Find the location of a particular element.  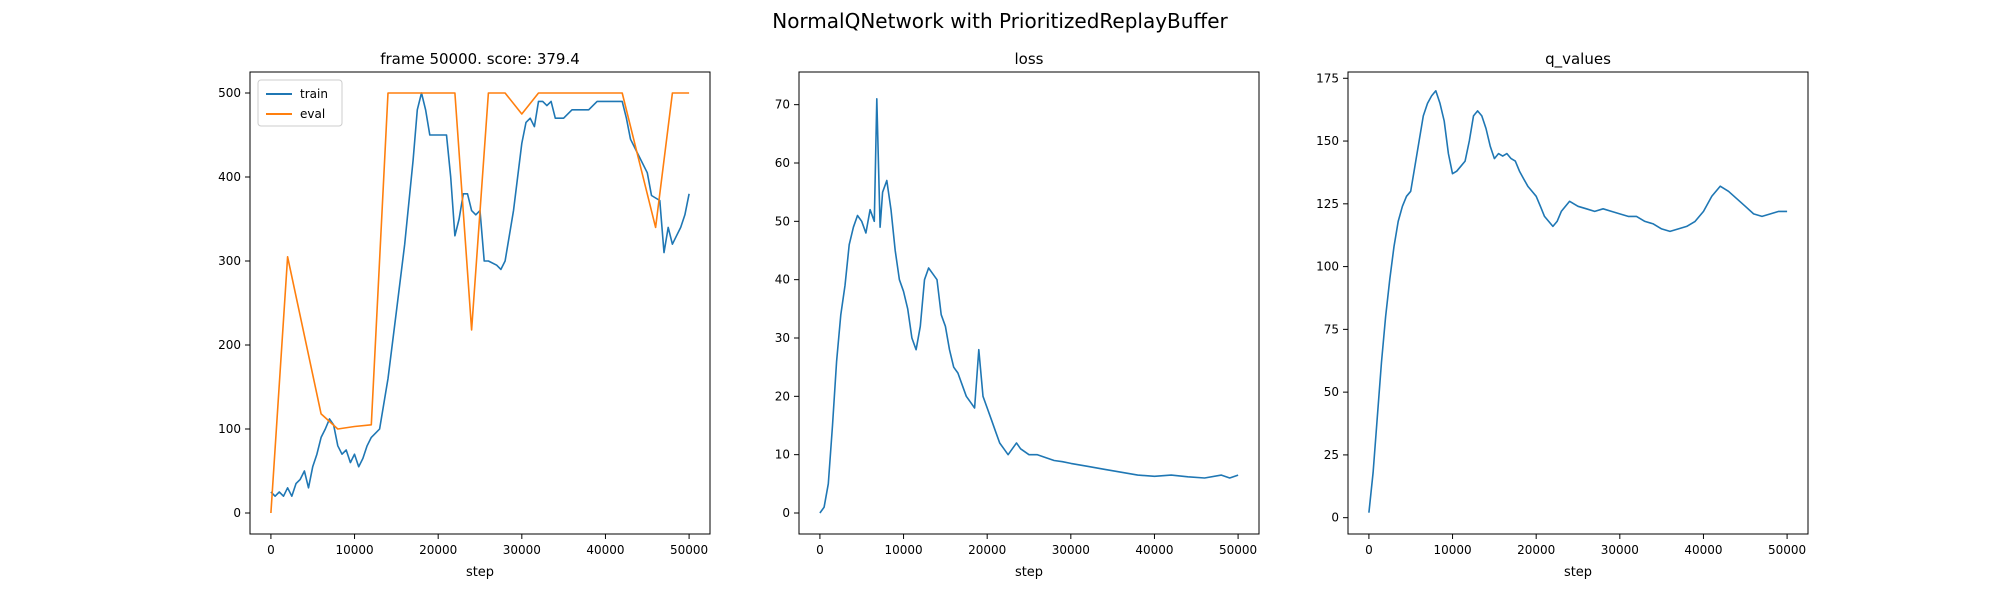

score-x-tick-label: 40000 is located at coordinates (605, 550).